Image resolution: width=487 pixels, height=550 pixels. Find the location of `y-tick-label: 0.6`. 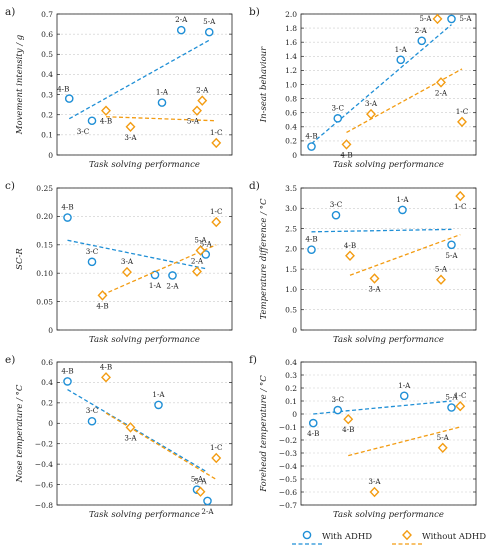

y-tick-label: 0.6 is located at coordinates (291, 113).